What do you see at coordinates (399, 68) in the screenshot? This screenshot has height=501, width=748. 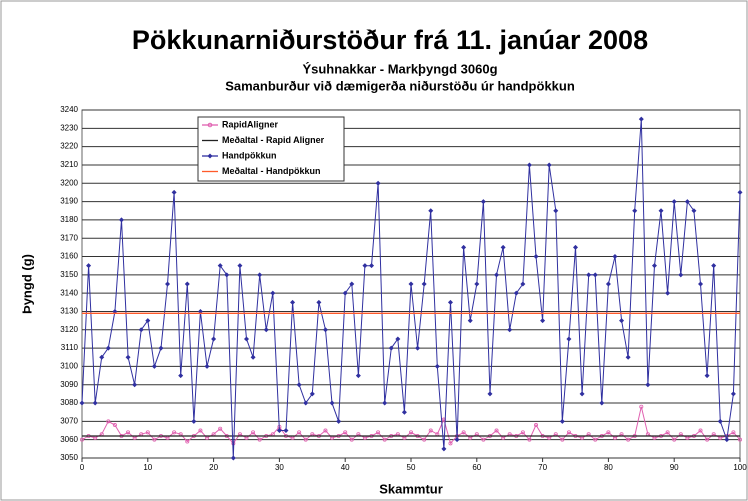 I see `chart-subtitle: Ýsuhnakkar - Markþyngd 3060g` at bounding box center [399, 68].